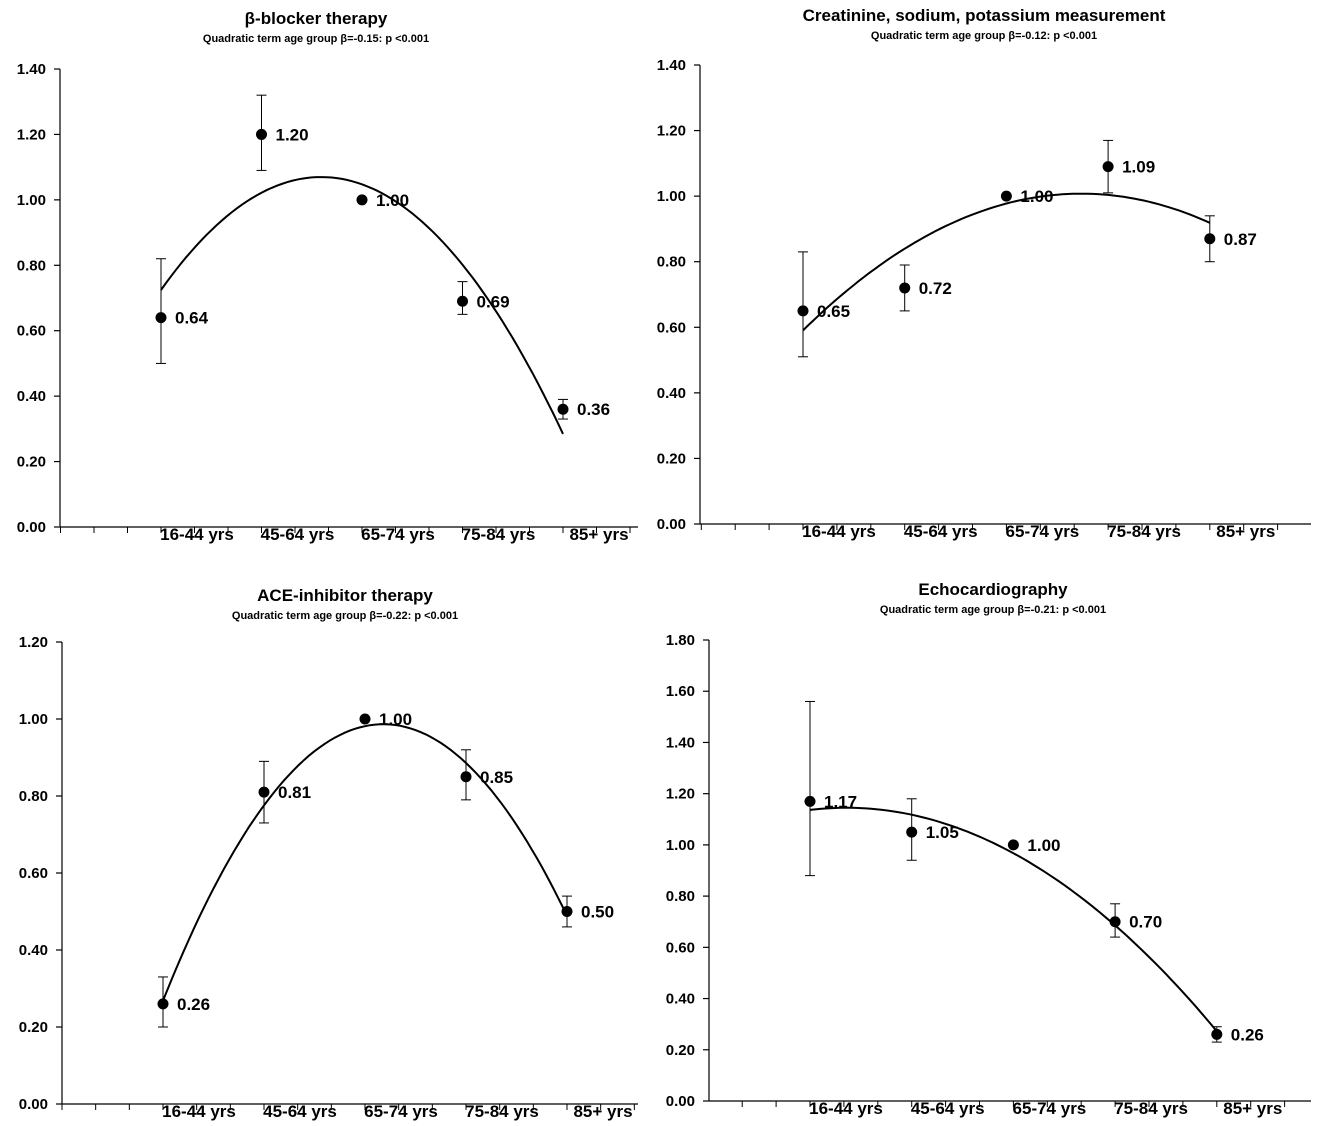 This screenshot has height=1126, width=1321. Describe the element at coordinates (680, 691) in the screenshot. I see `y-tick-label: 1.60` at that location.